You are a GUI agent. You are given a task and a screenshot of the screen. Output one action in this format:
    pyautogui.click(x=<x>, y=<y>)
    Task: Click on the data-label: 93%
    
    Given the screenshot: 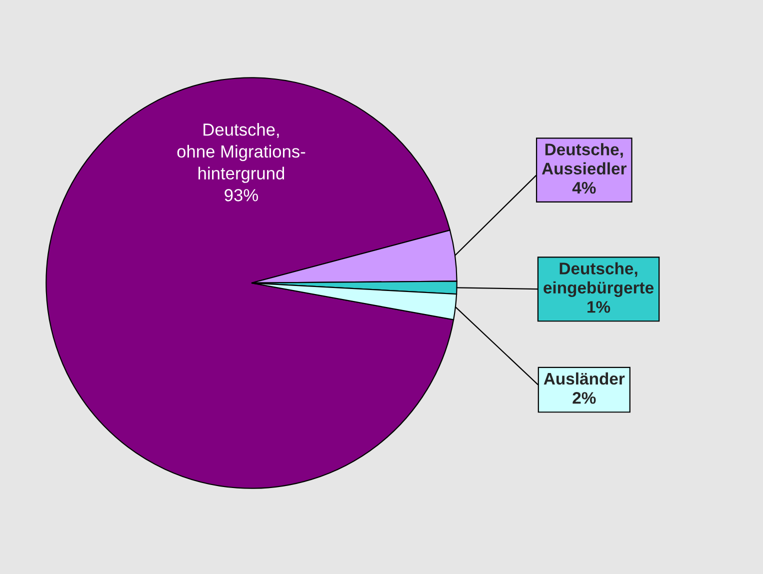 What is the action you would take?
    pyautogui.click(x=241, y=195)
    